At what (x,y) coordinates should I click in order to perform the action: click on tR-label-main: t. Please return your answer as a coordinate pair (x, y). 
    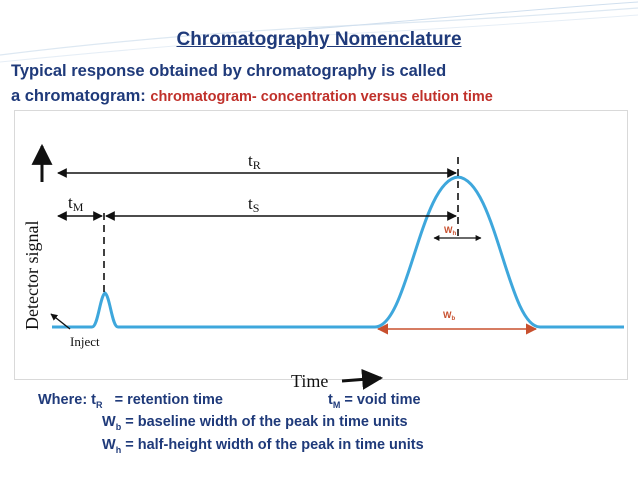
    Looking at the image, I should click on (250, 160).